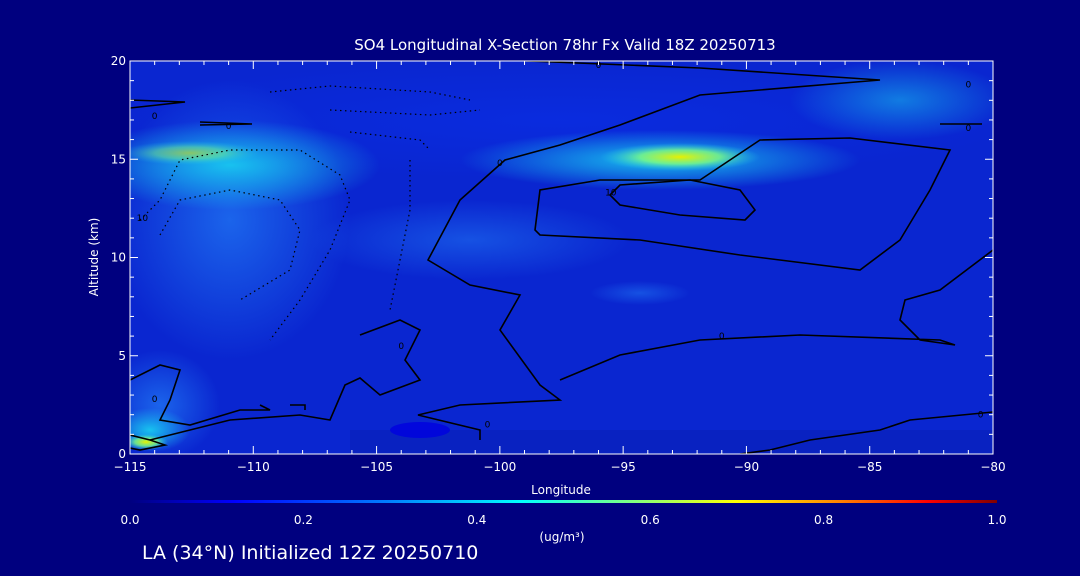 This screenshot has width=1080, height=576. What do you see at coordinates (118, 159) in the screenshot?
I see `y-tick-label: 15` at bounding box center [118, 159].